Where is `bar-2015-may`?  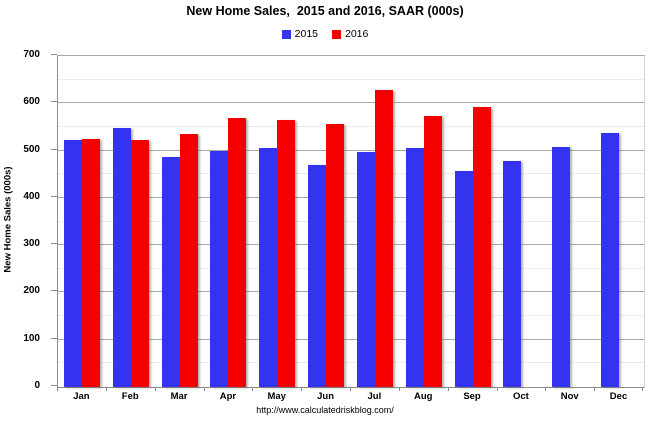
bar-2015-may is located at coordinates (268, 267).